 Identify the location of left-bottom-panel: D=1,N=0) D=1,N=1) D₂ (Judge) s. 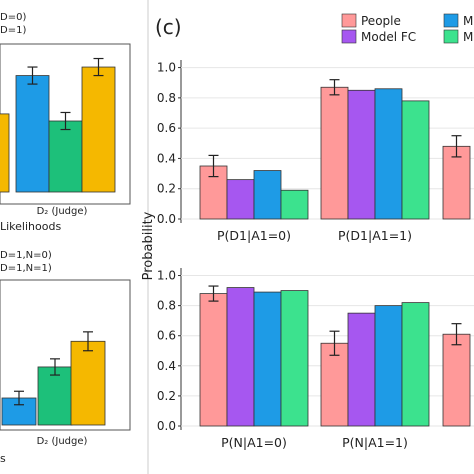
(65, 357).